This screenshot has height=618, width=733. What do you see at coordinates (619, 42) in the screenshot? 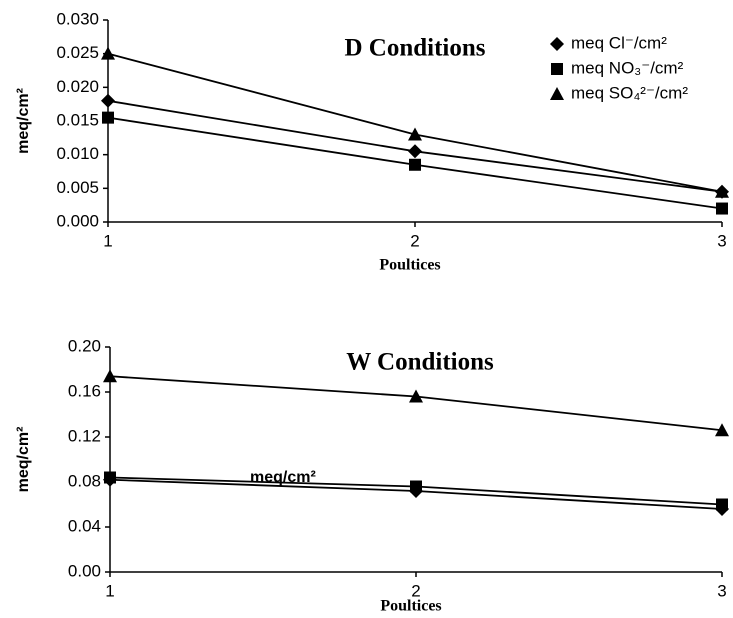
I see `legend-label: meq Cl⁻/cm²` at bounding box center [619, 42].